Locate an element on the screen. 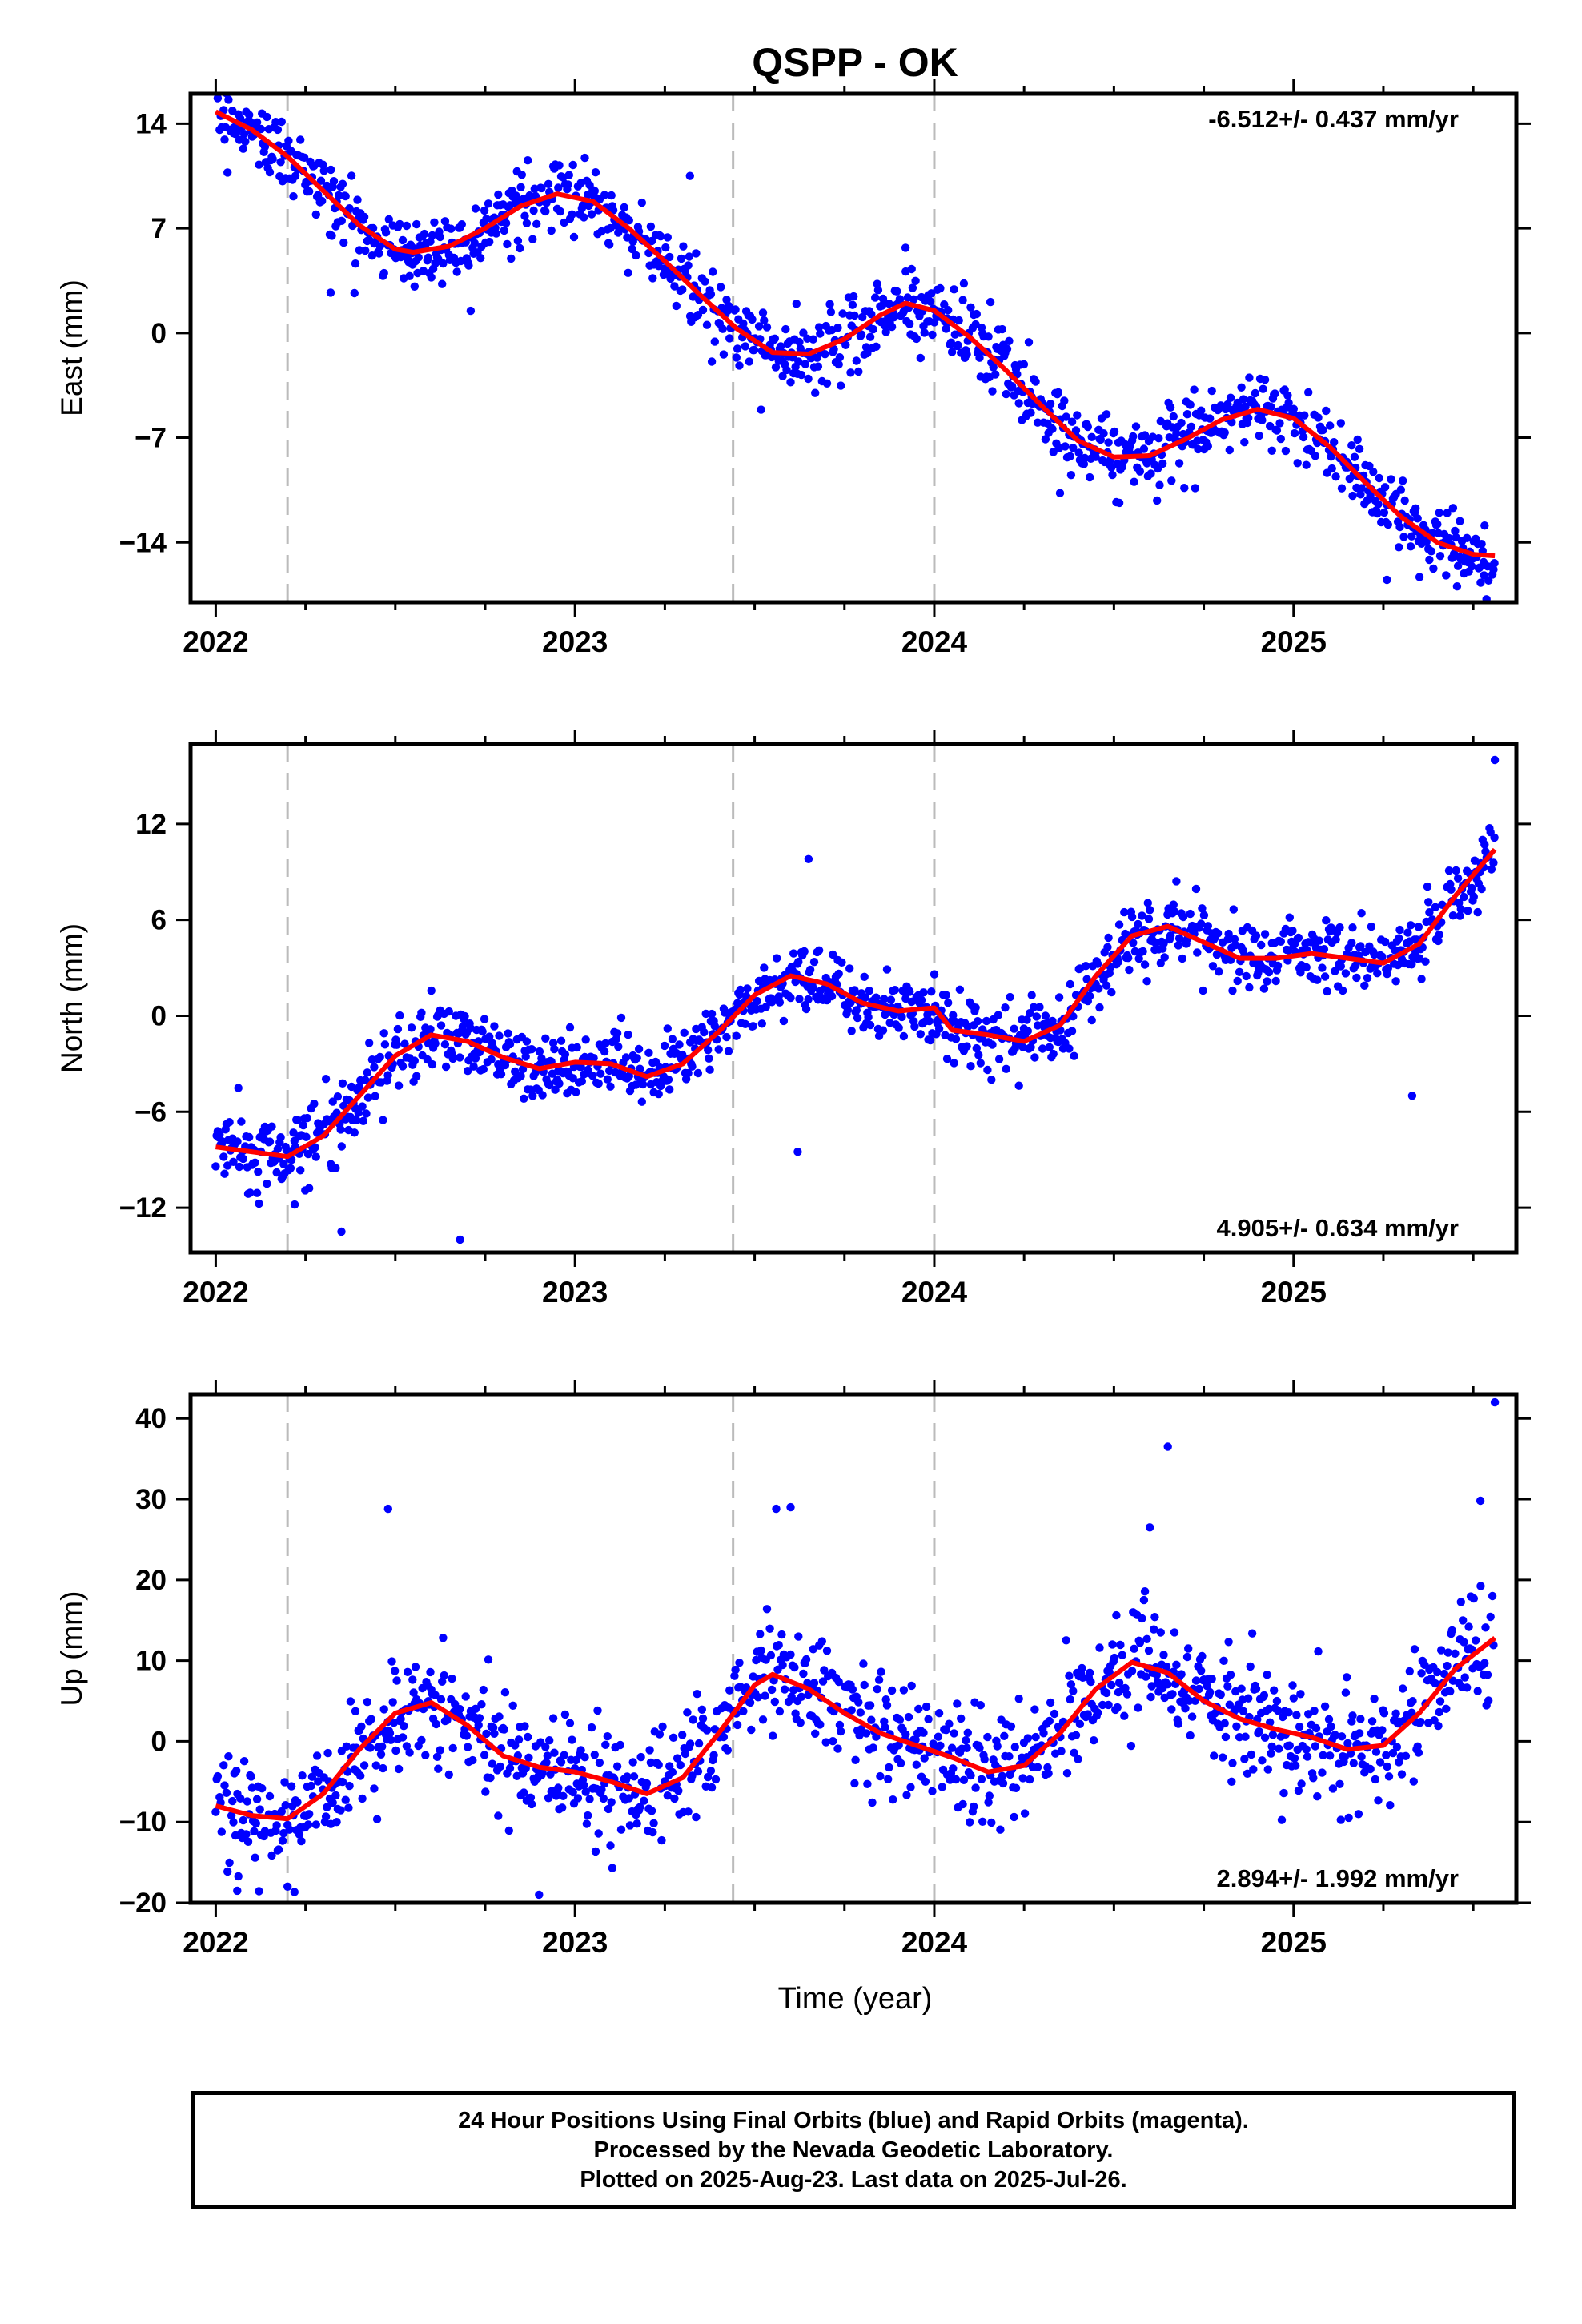 The width and height of the screenshot is (1582, 2324). y-tick-label: 0 is located at coordinates (159, 333).